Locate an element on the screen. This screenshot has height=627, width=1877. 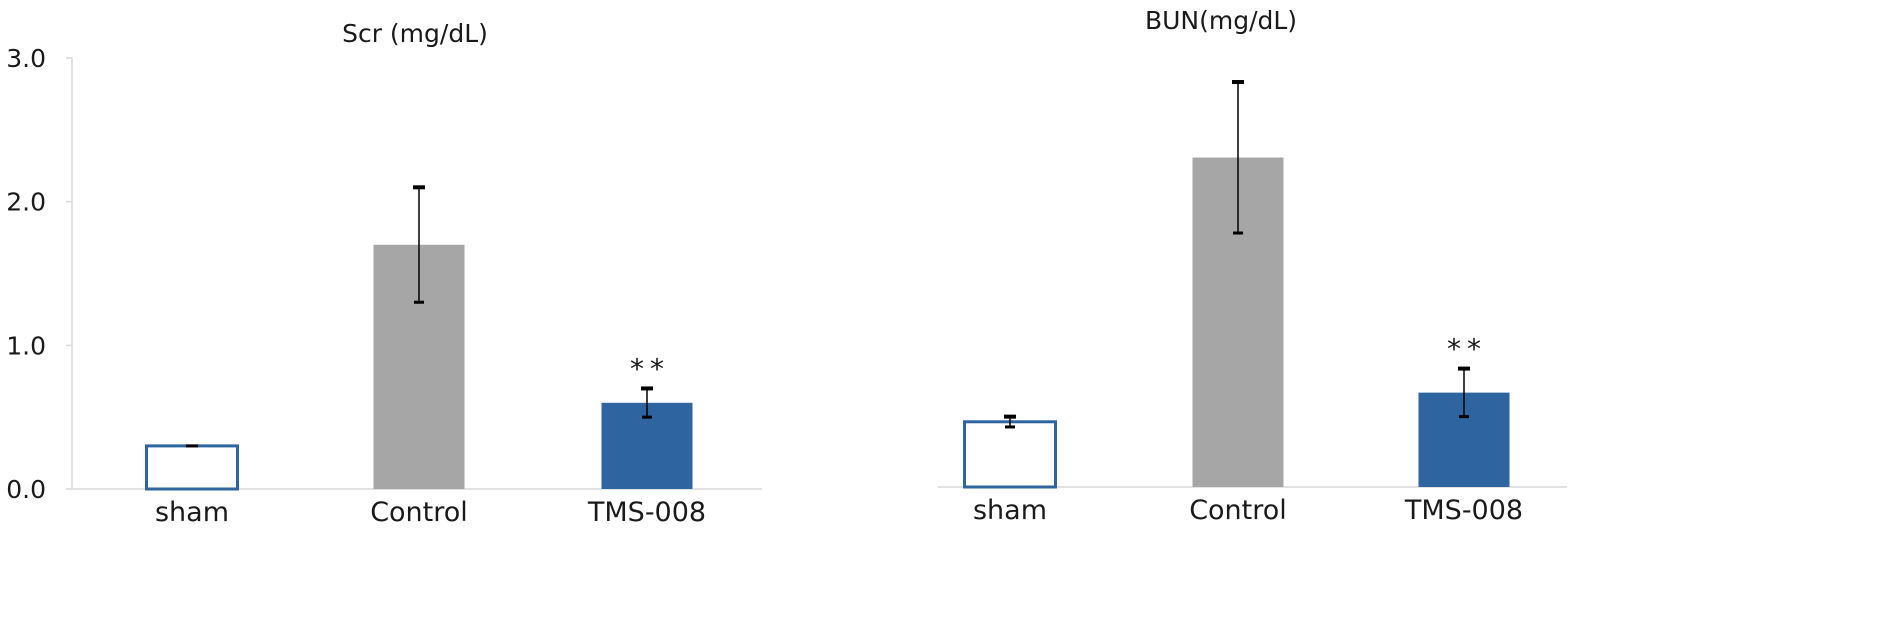
y-tick-label: 1.0 is located at coordinates (26, 345).